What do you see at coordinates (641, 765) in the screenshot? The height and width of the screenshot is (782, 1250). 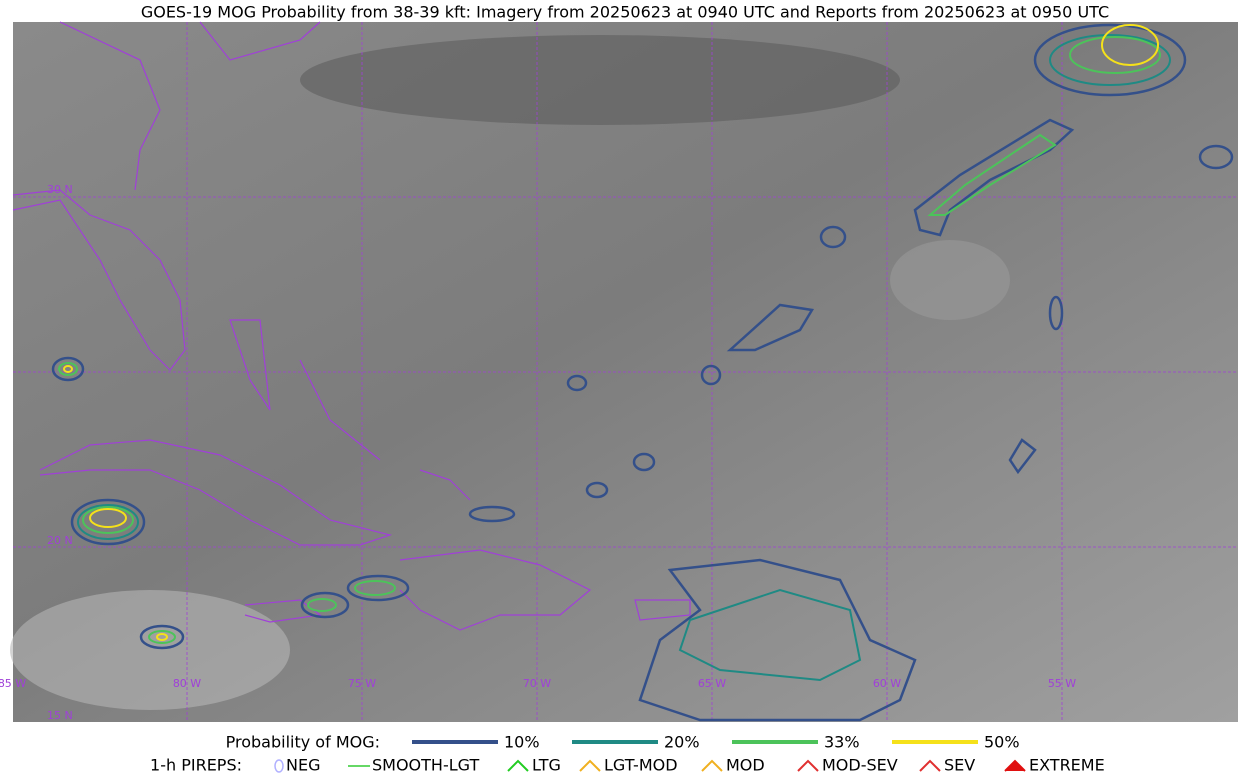 I see `pirep-label: LGT-MOD` at bounding box center [641, 765].